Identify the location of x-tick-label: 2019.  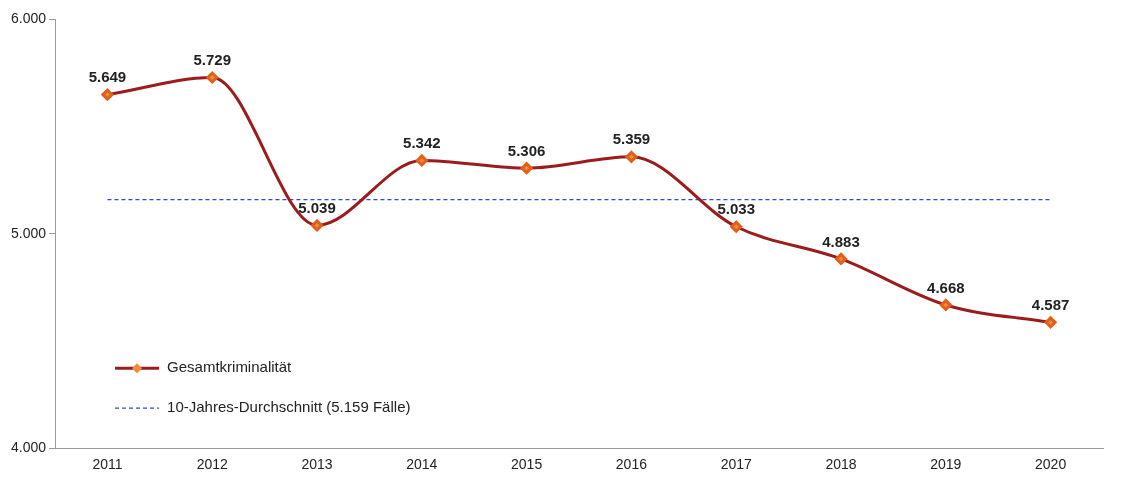
(946, 464).